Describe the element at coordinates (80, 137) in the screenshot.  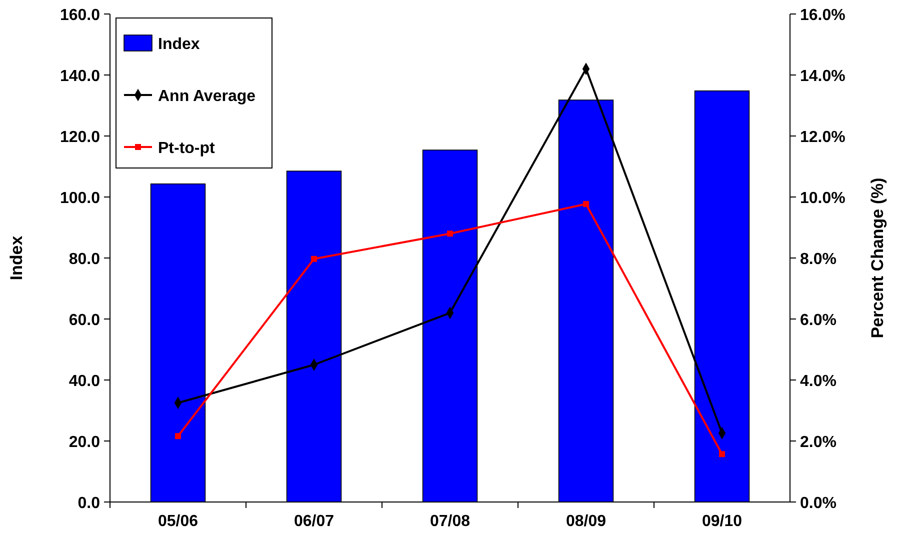
I see `y-tick-label: 120.0` at that location.